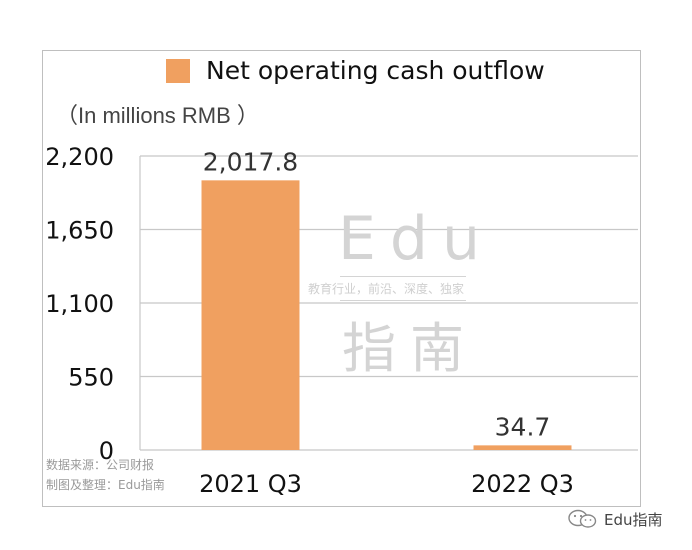 This screenshot has width=692, height=550. Describe the element at coordinates (250, 484) in the screenshot. I see `x-tick-label: 2021 Q3` at that location.